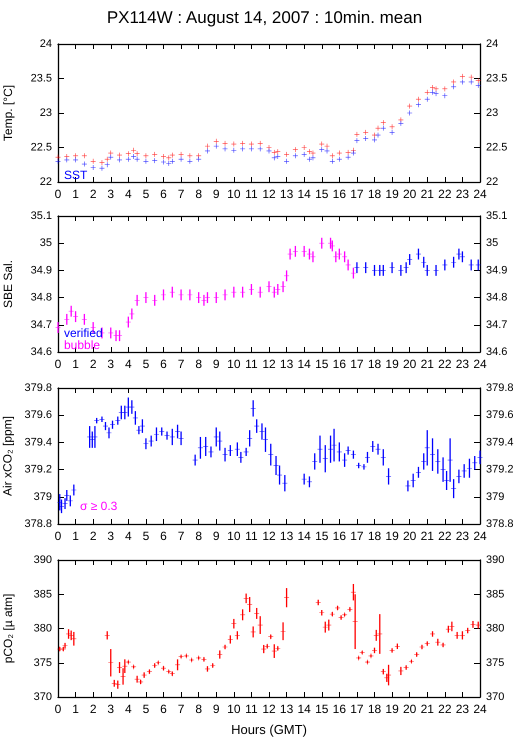  What do you see at coordinates (38, 415) in the screenshot?
I see `y-tick-label: 379.6` at bounding box center [38, 415].